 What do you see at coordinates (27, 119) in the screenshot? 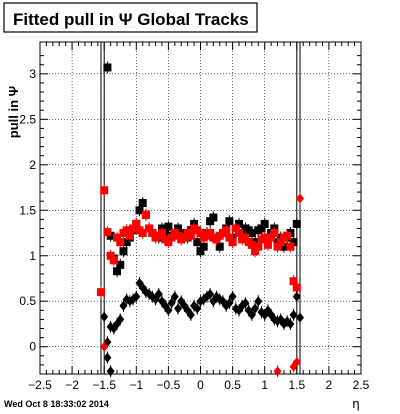
I see `y-tick-label: 2.5` at bounding box center [27, 119].